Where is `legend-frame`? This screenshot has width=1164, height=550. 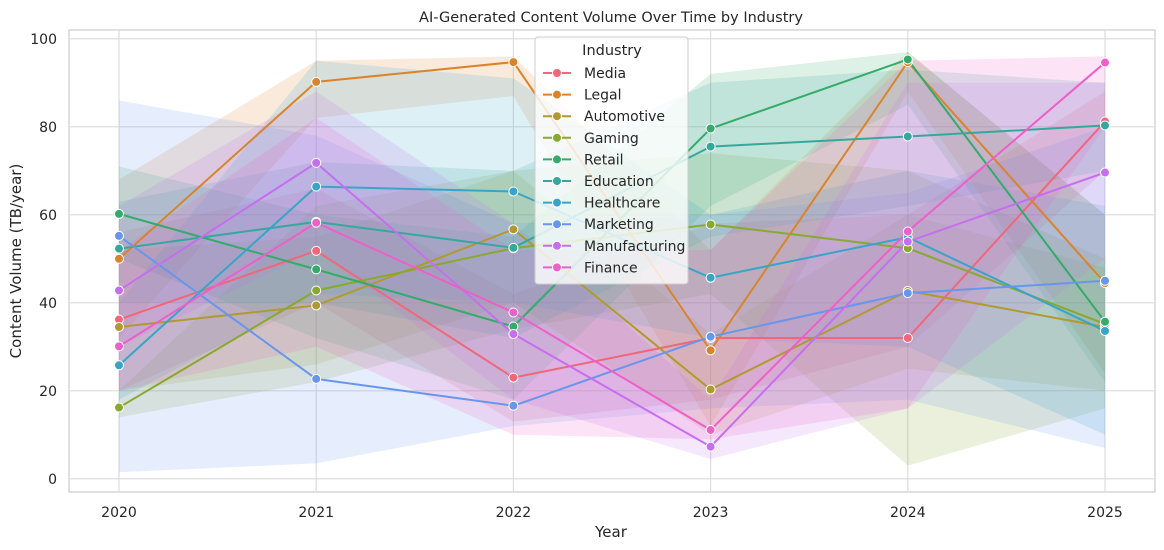
legend-frame is located at coordinates (611, 160).